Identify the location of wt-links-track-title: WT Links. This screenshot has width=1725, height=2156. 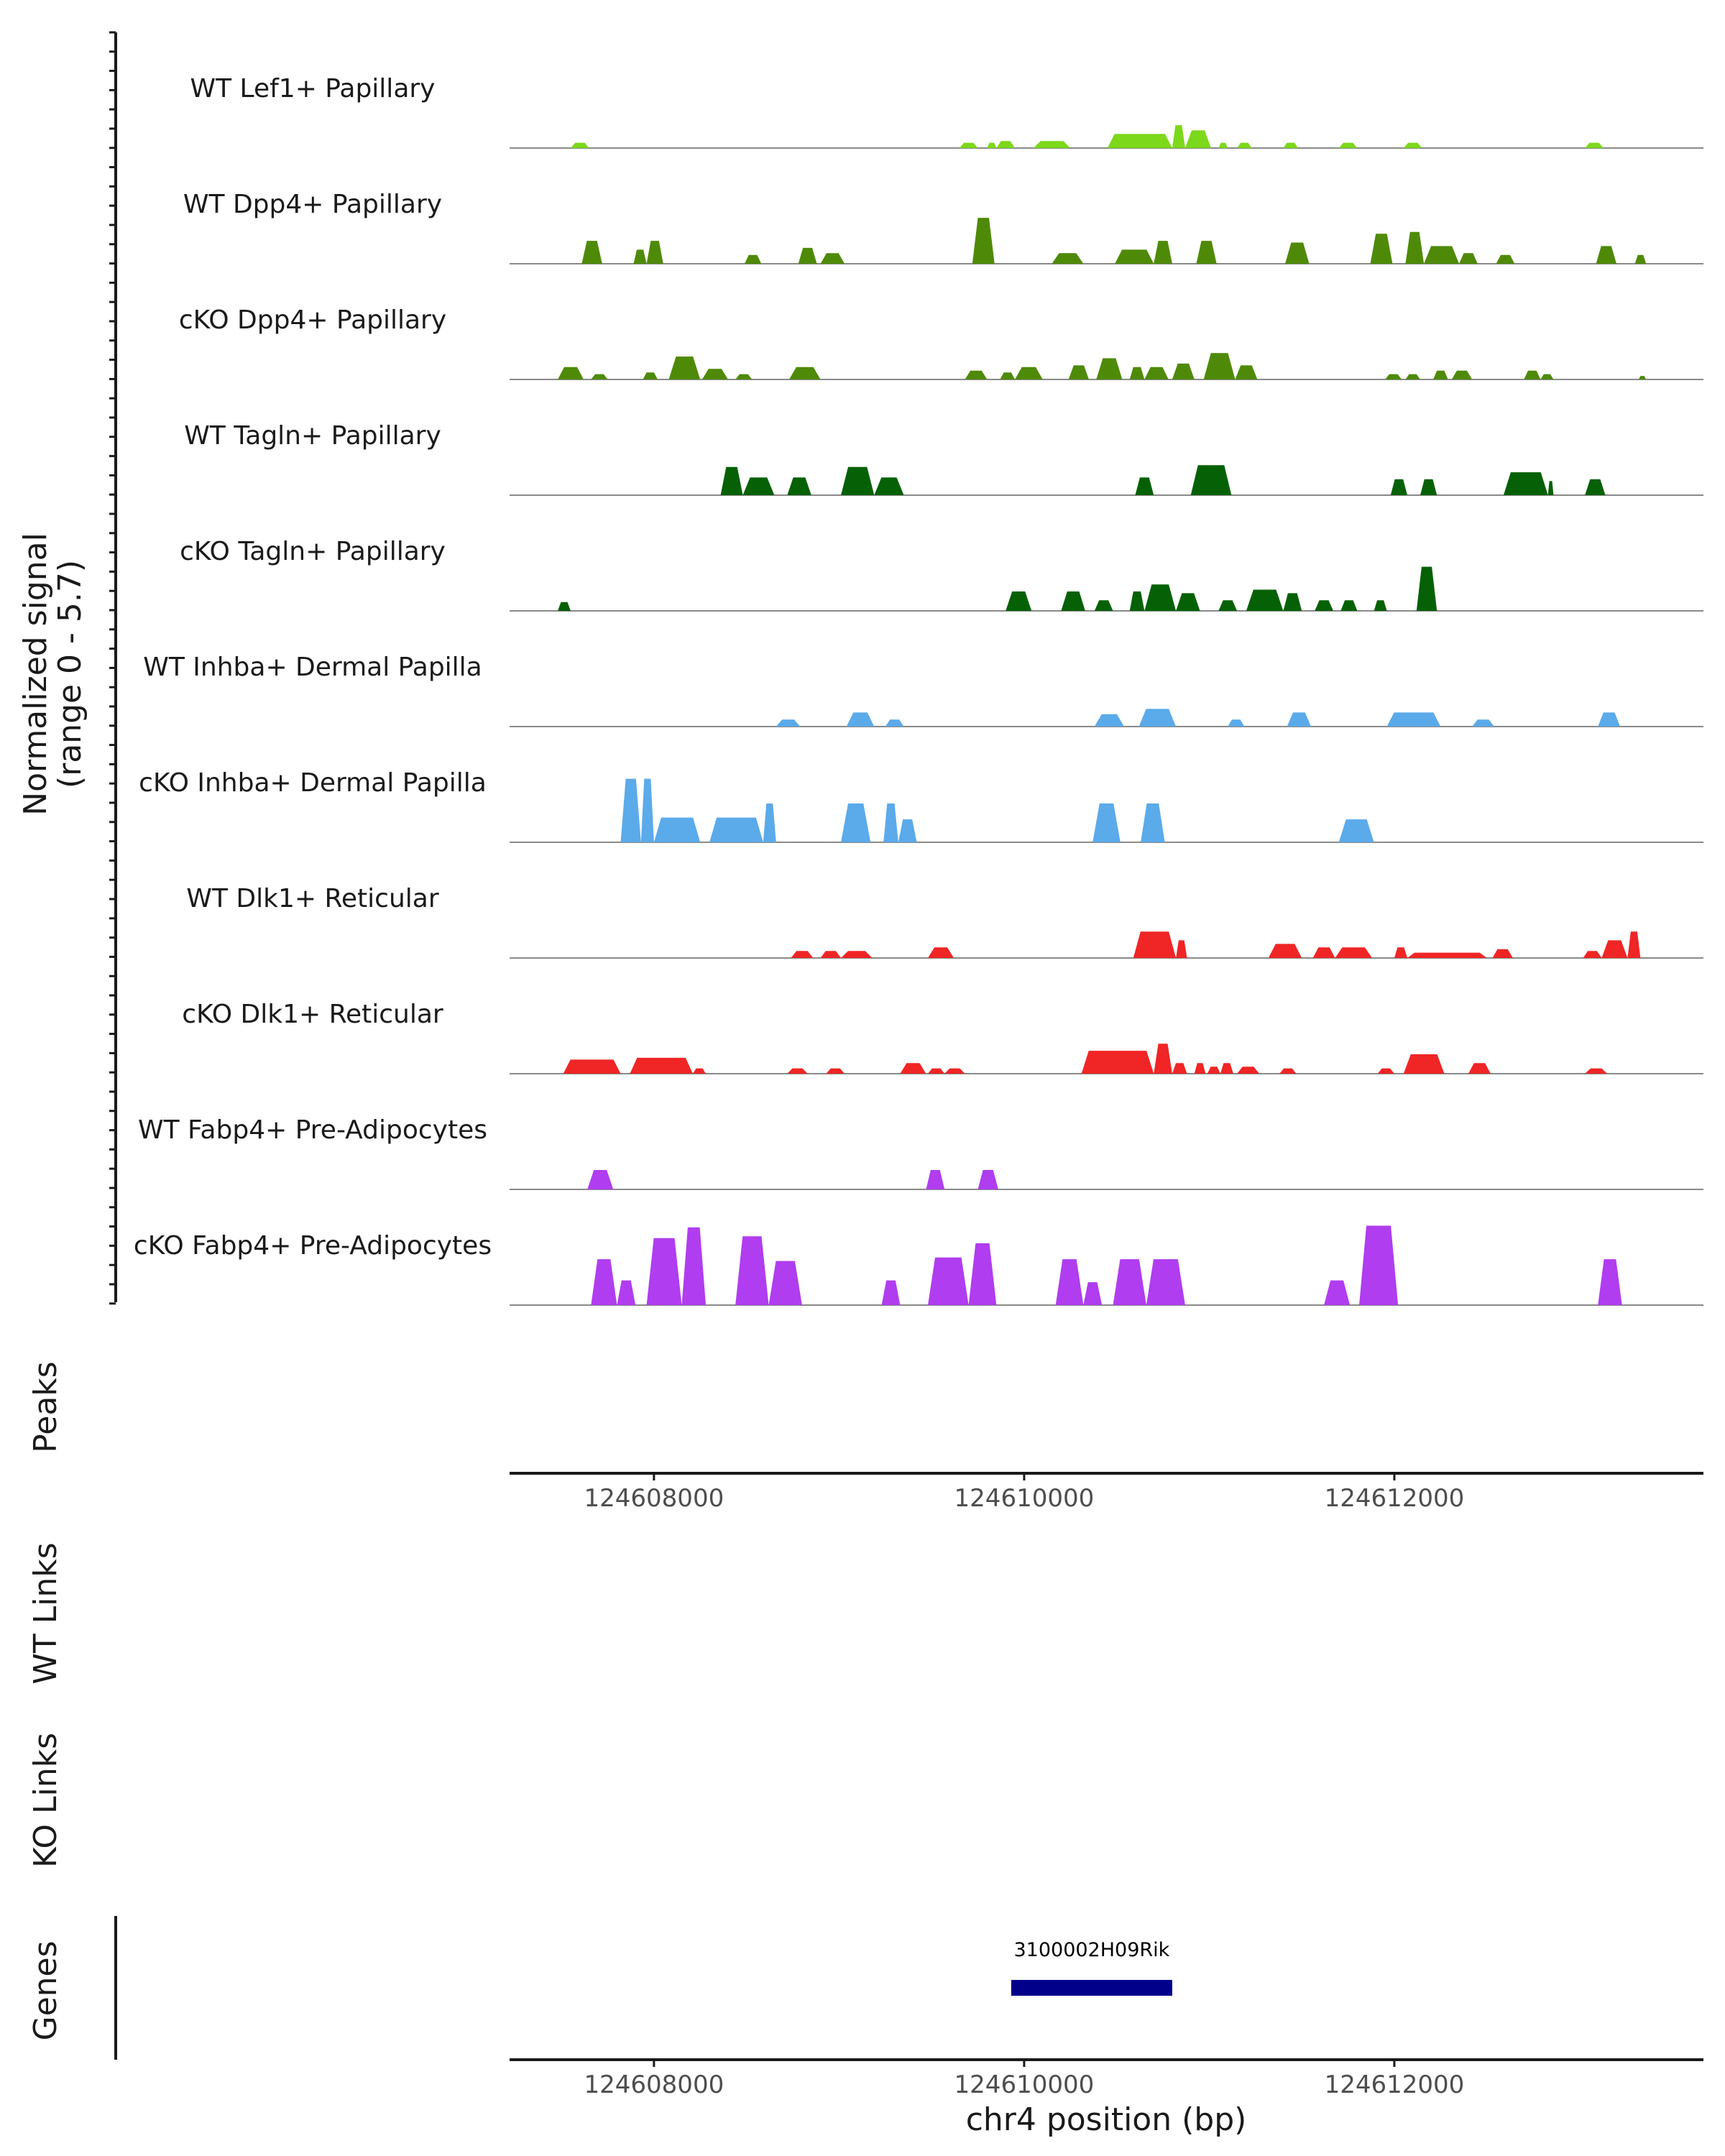
(45, 1613).